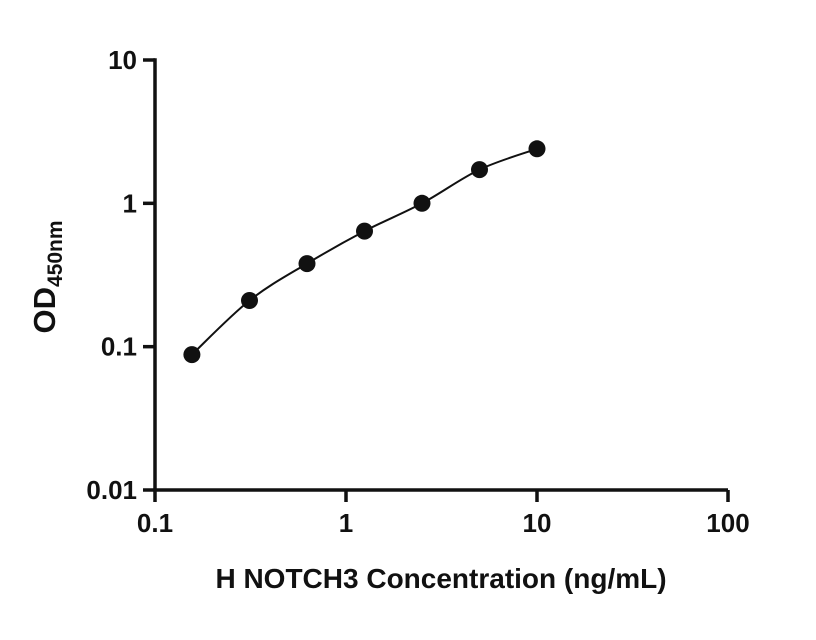 The height and width of the screenshot is (640, 816). I want to click on fitted-curve, so click(364, 251).